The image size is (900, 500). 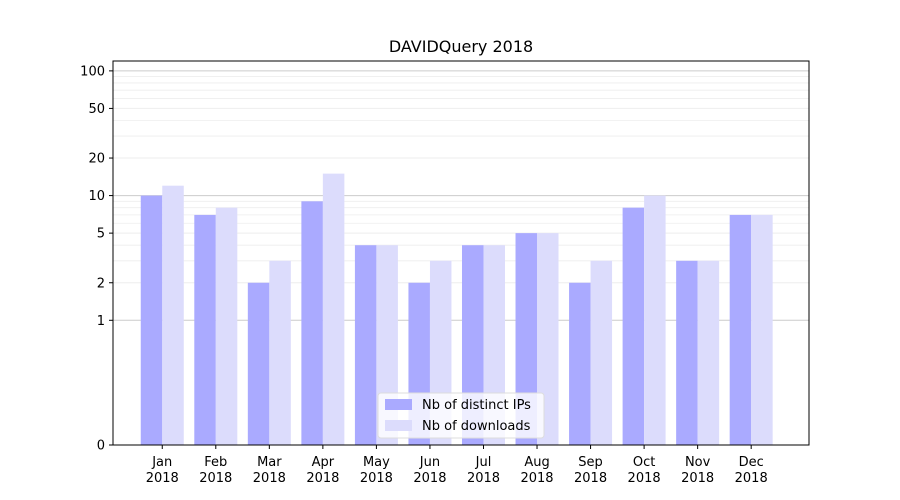 What do you see at coordinates (269, 462) in the screenshot?
I see `x-tick-month: Mar` at bounding box center [269, 462].